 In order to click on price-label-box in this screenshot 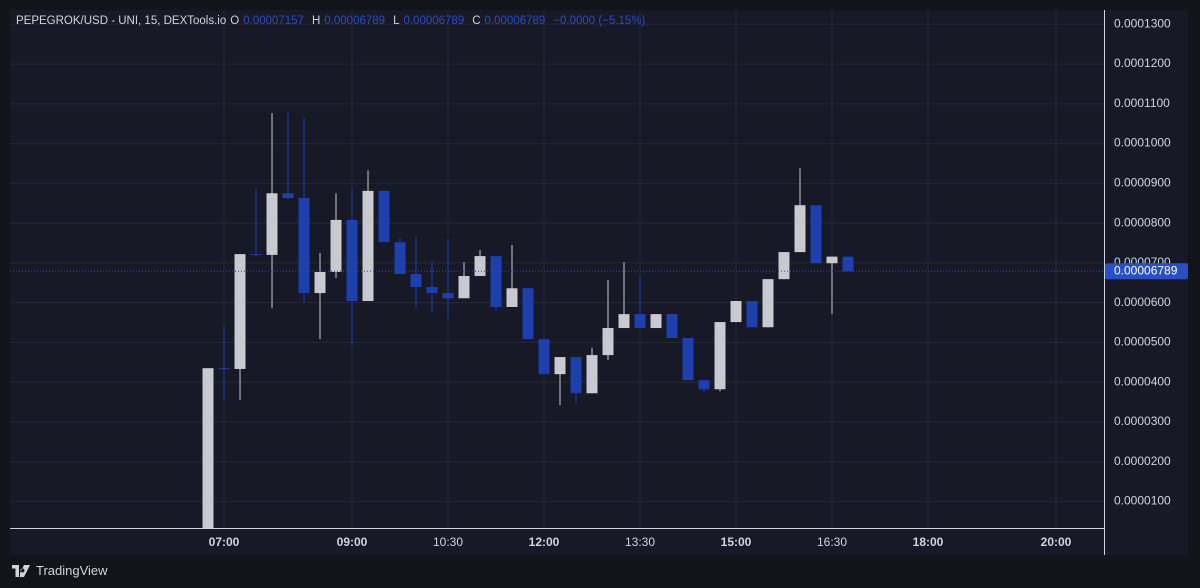, I will do `click(1146, 271)`.